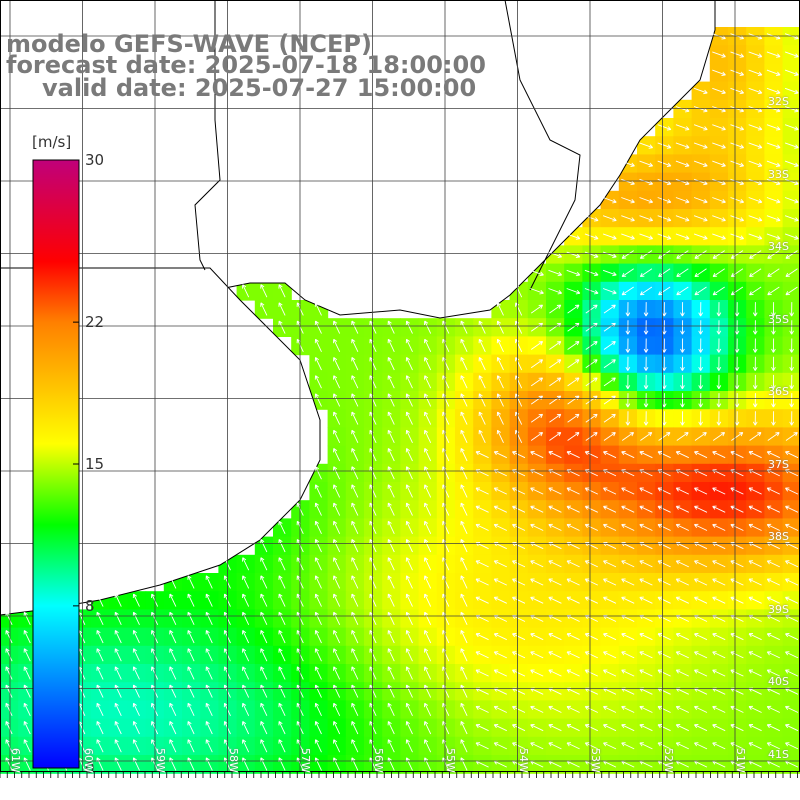 This screenshot has width=800, height=800. Describe the element at coordinates (595, 760) in the screenshot. I see `longitude-label: 53W` at that location.